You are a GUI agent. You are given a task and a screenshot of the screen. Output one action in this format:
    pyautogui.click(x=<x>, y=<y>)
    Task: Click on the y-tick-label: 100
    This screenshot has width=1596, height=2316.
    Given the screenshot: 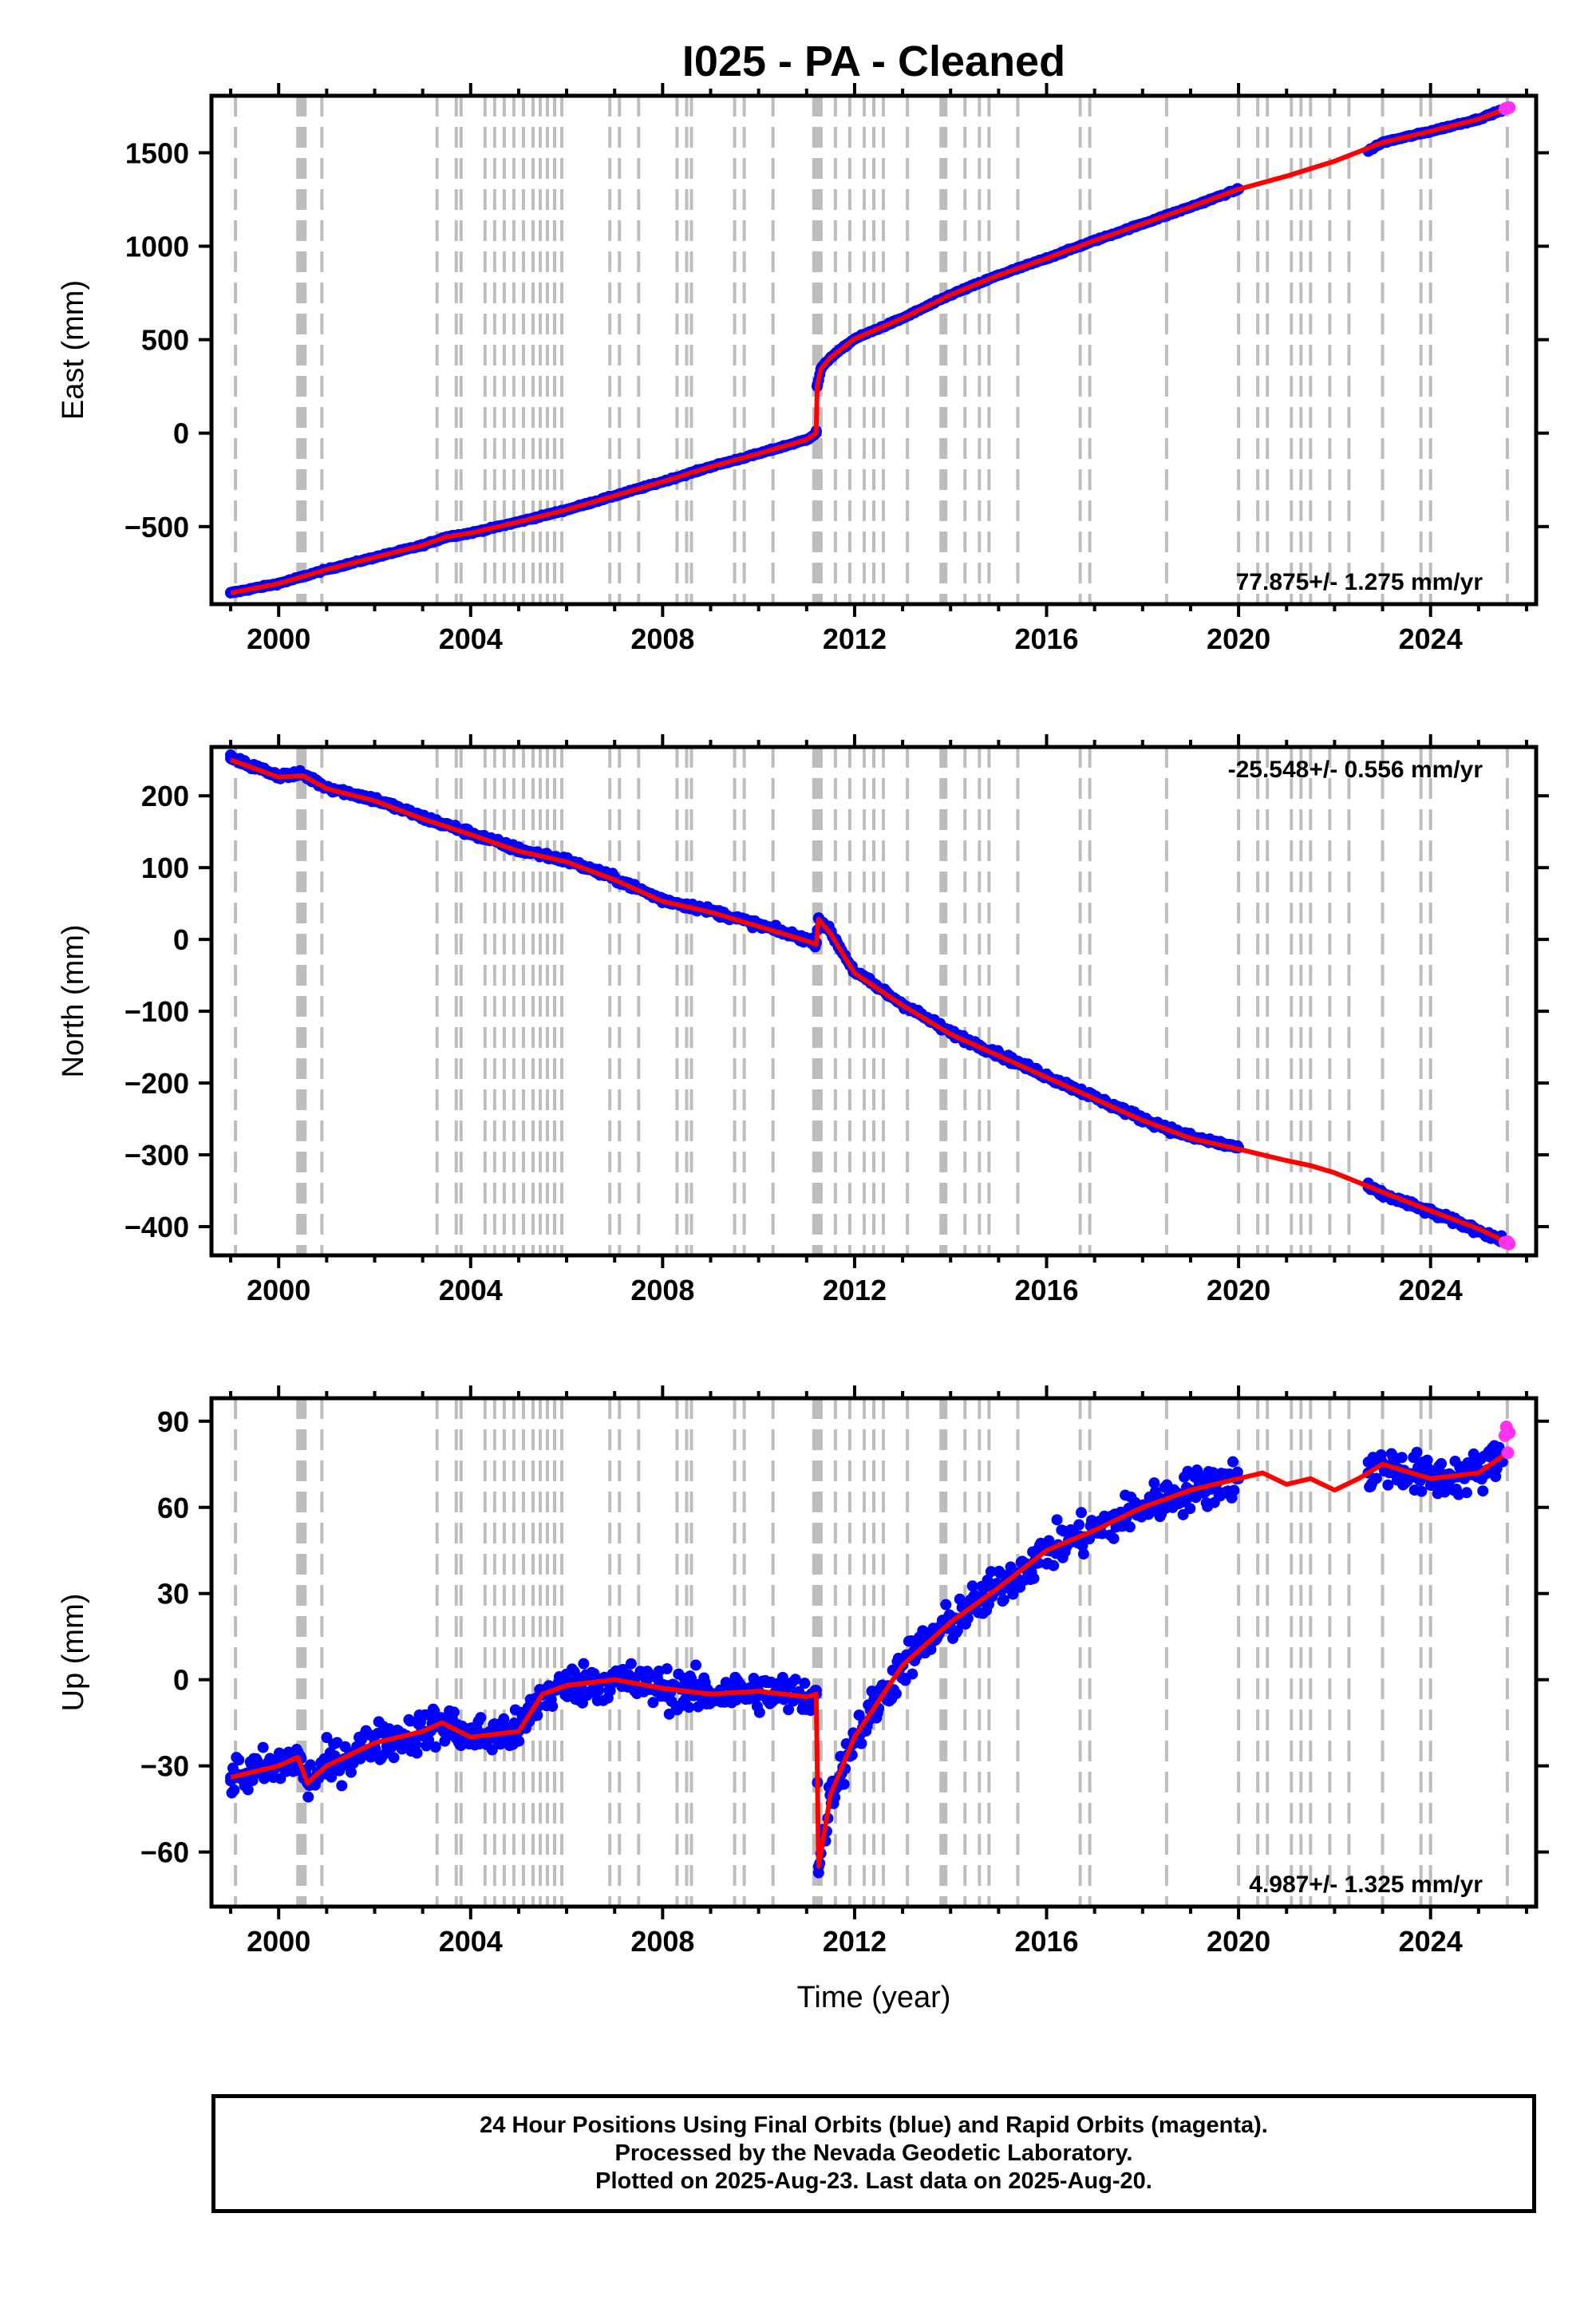 What is the action you would take?
    pyautogui.click(x=165, y=868)
    